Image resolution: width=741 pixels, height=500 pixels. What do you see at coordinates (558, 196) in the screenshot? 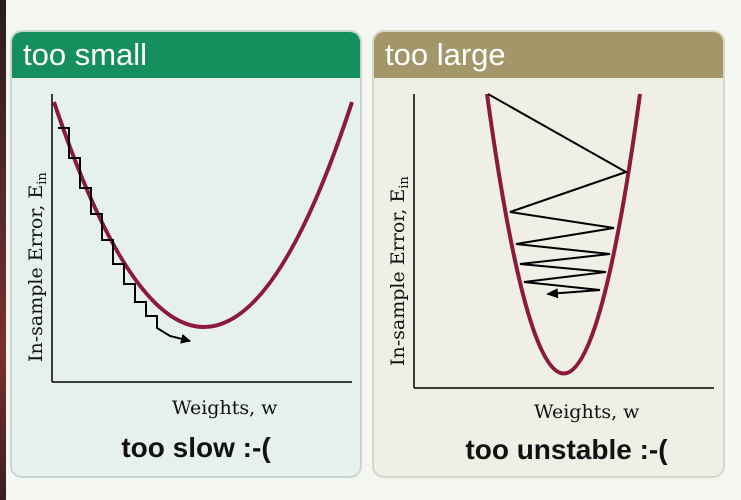
I see `gradient-oscillation` at bounding box center [558, 196].